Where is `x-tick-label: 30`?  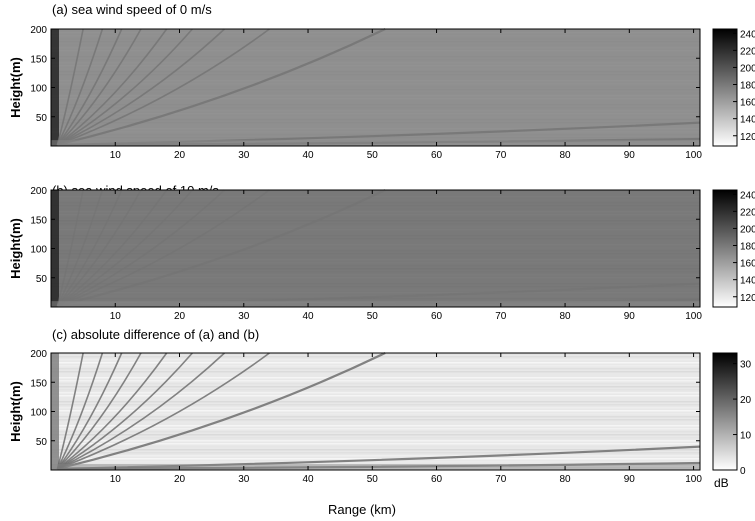 x-tick-label: 30 is located at coordinates (244, 155).